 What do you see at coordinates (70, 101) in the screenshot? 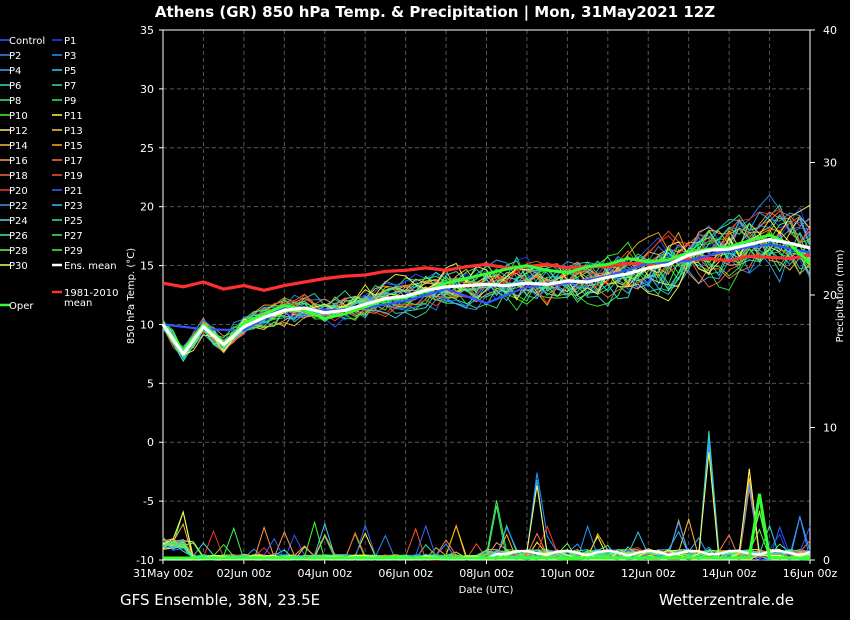
I see `legend-label: P9` at bounding box center [70, 101].